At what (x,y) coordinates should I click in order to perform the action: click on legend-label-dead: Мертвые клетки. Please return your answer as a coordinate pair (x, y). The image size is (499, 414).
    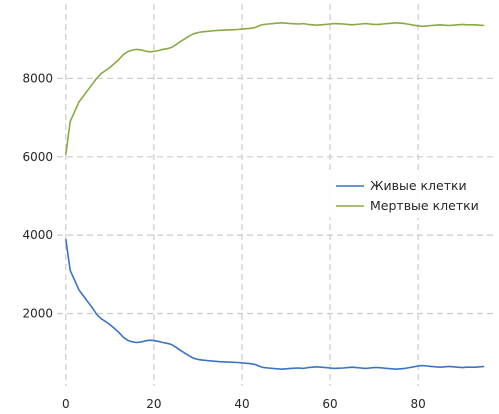
    Looking at the image, I should click on (424, 205).